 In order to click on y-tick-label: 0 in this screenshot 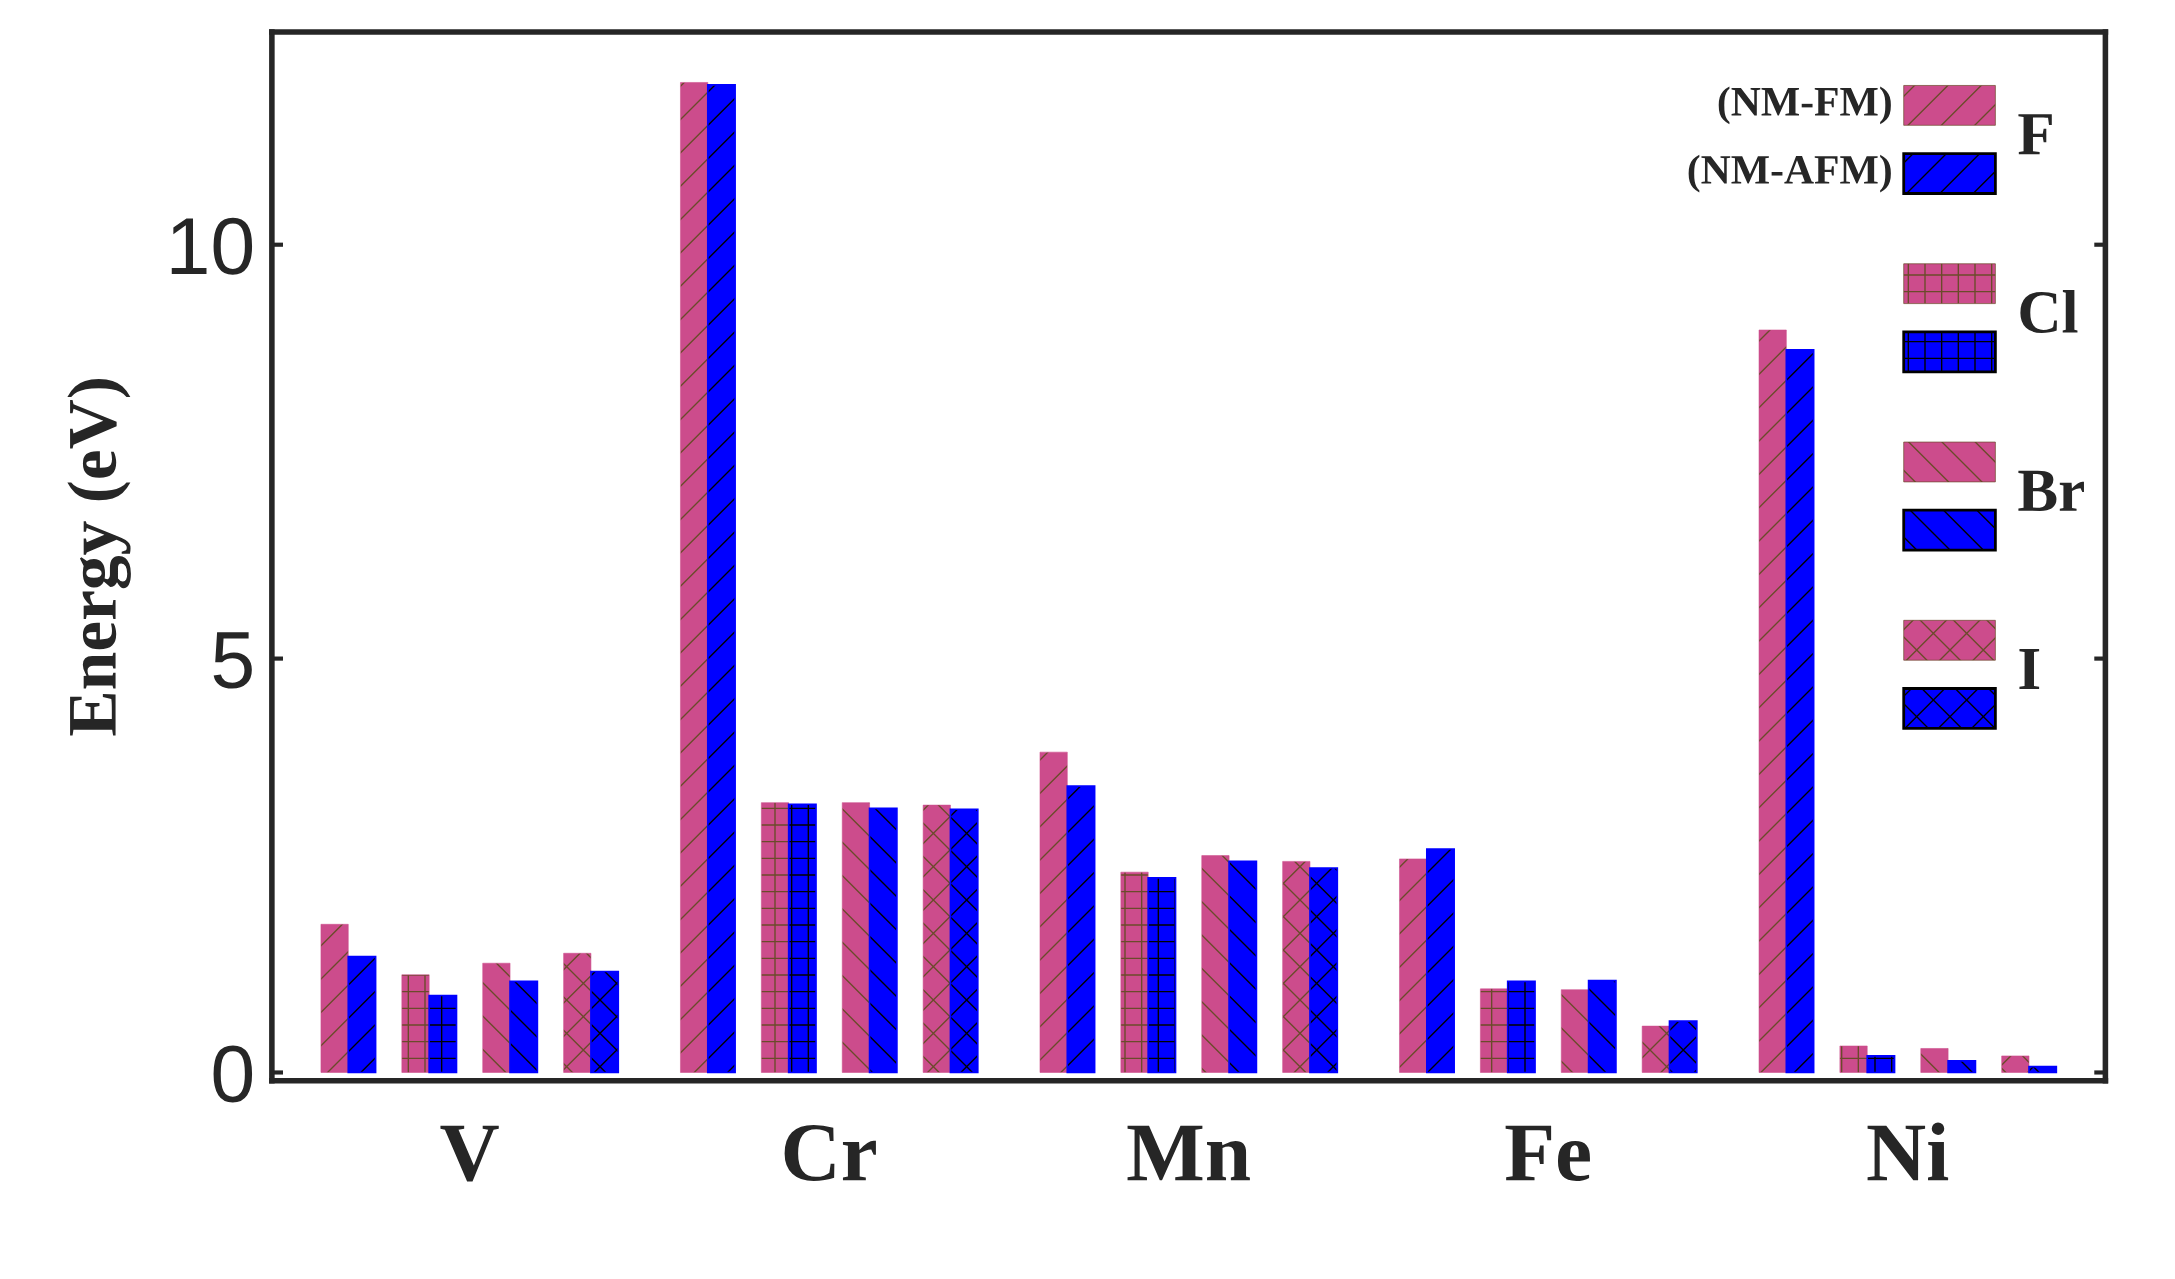, I will do `click(233, 1074)`.